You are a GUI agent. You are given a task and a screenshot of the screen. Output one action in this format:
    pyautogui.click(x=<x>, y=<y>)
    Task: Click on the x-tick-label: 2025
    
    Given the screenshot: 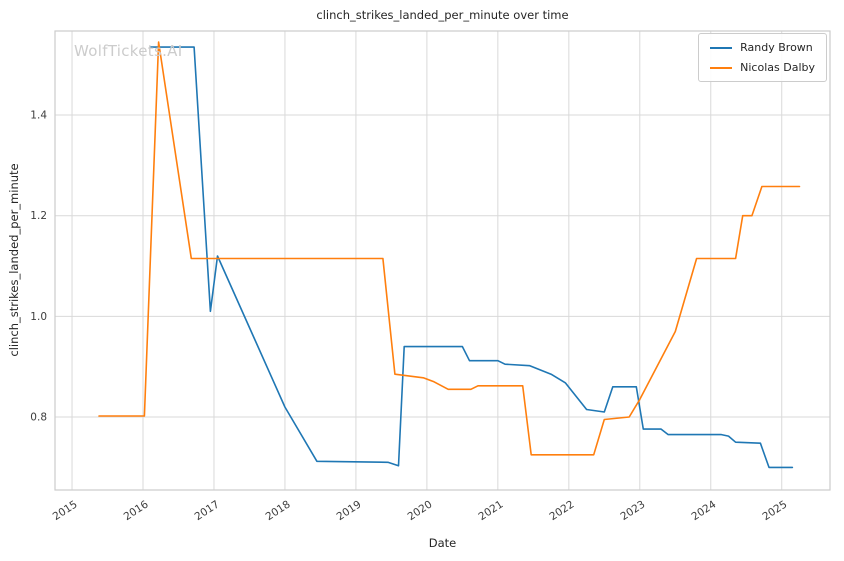 What is the action you would take?
    pyautogui.click(x=774, y=510)
    